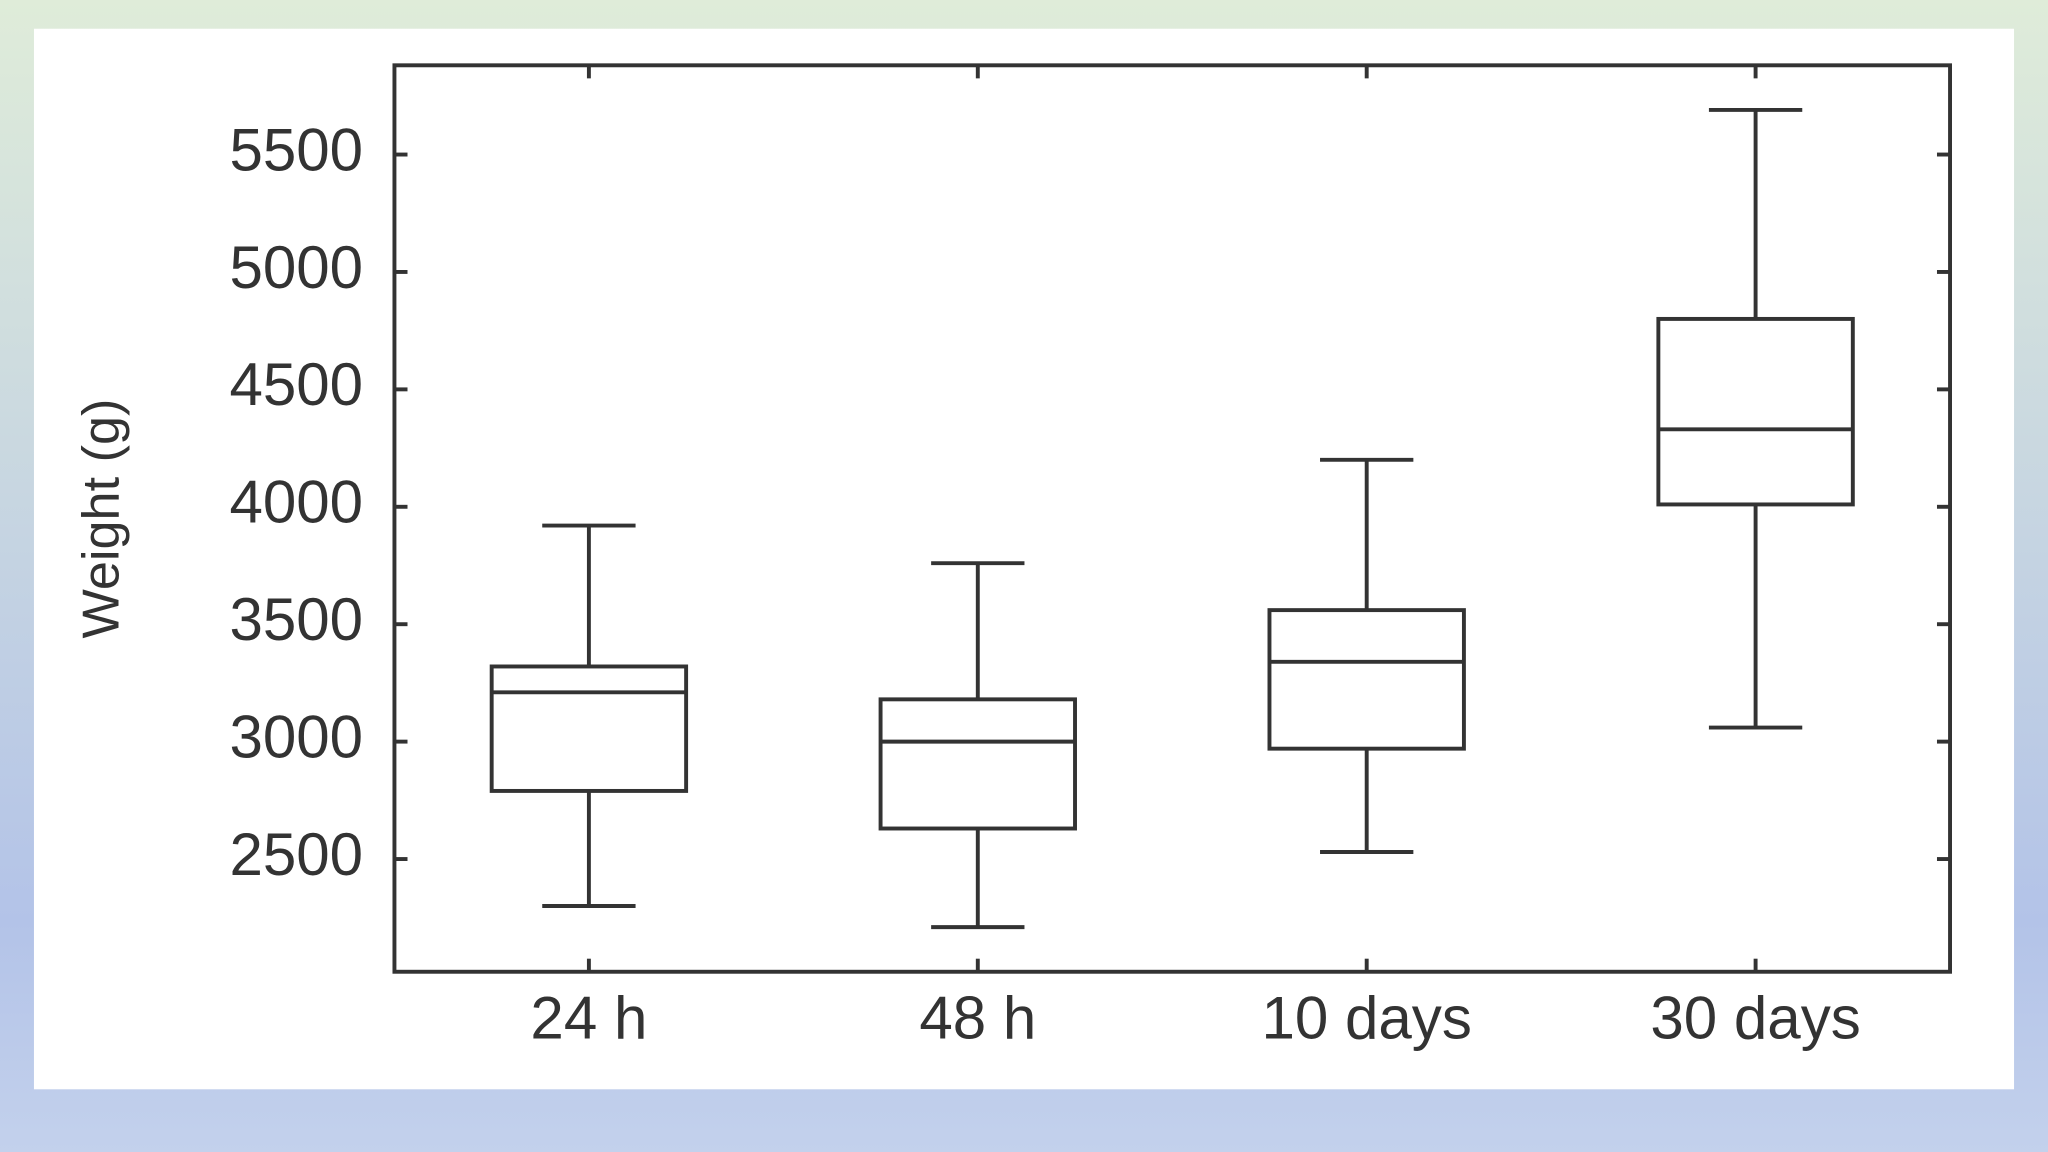 The image size is (2048, 1152). What do you see at coordinates (296, 502) in the screenshot?
I see `y-tick-label: 4000` at bounding box center [296, 502].